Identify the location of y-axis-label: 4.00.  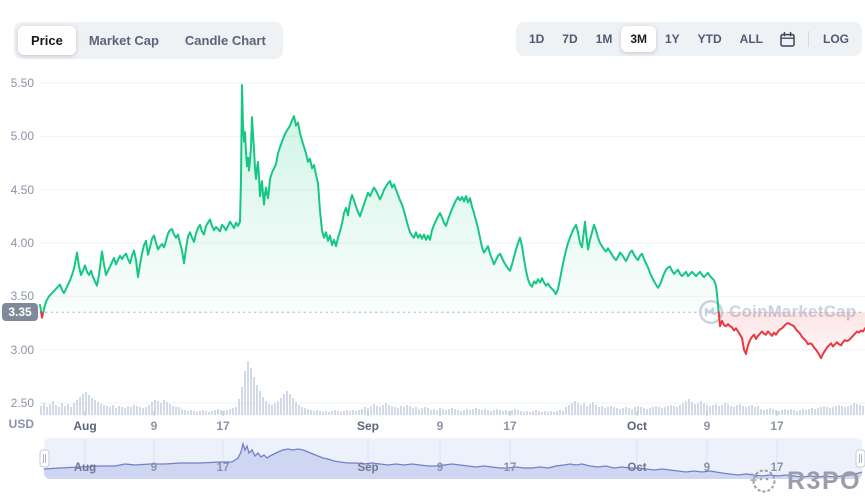
(22, 243).